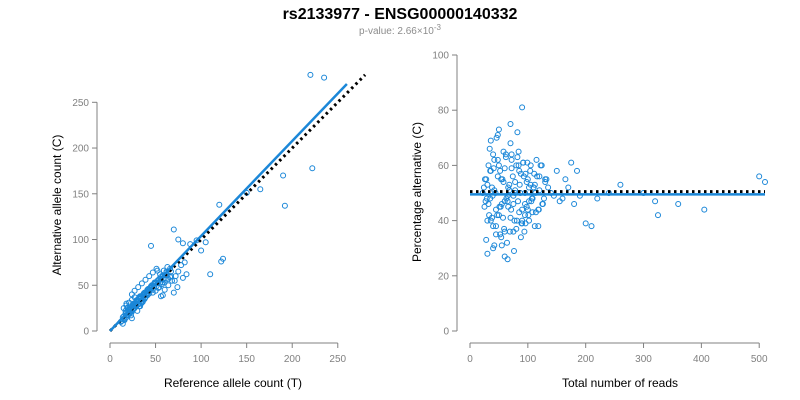 This screenshot has width=800, height=400. What do you see at coordinates (110, 359) in the screenshot?
I see `x-tick-label: 0` at bounding box center [110, 359].